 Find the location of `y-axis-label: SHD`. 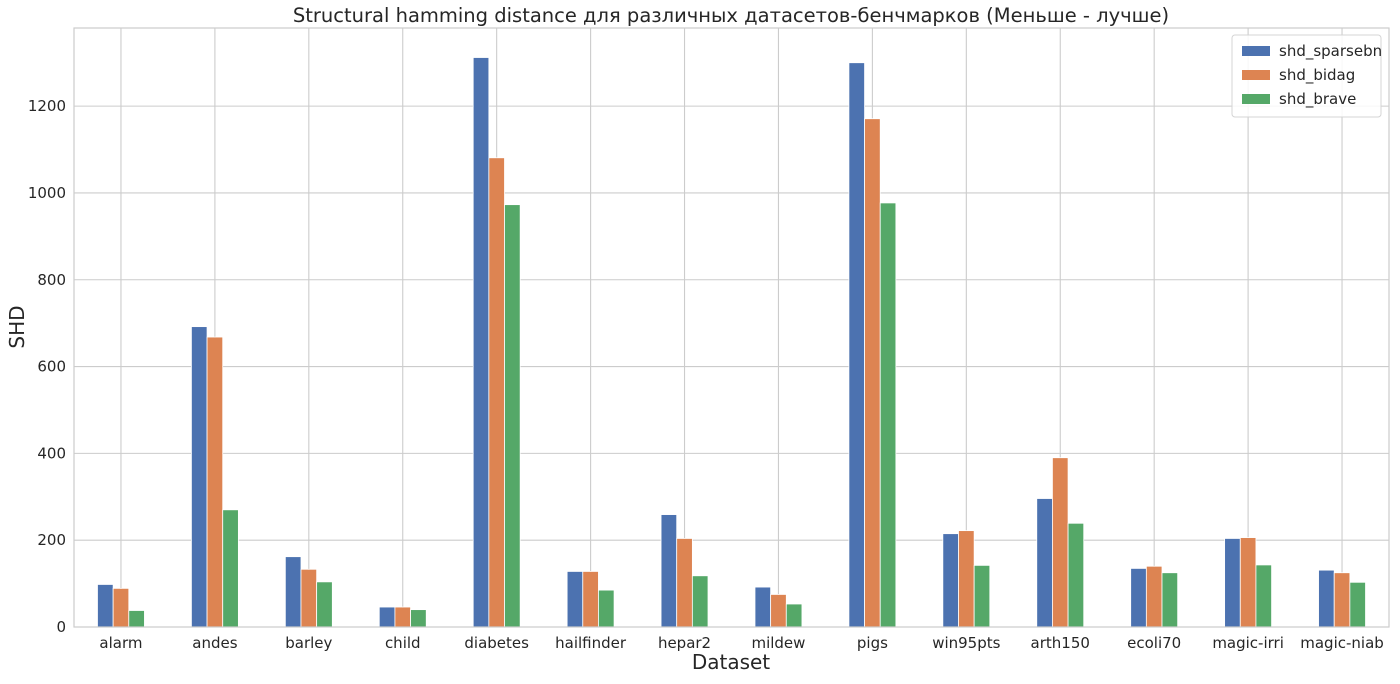

y-axis-label: SHD is located at coordinates (17, 326).